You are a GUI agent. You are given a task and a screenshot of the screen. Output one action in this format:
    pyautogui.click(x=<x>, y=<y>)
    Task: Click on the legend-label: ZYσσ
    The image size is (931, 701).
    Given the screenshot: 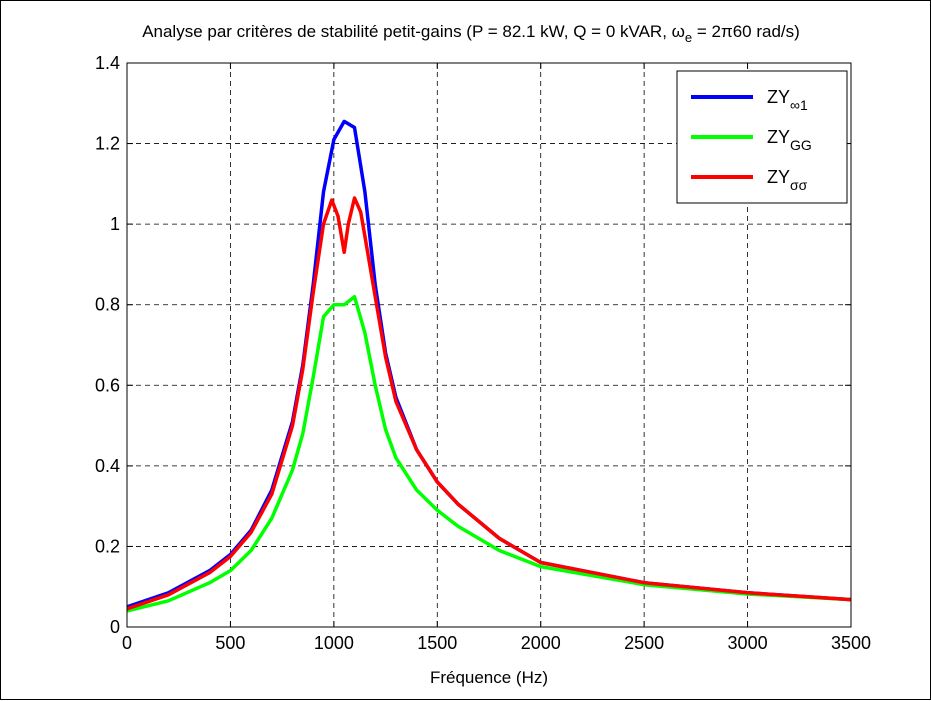 What is the action you would take?
    pyautogui.click(x=787, y=180)
    